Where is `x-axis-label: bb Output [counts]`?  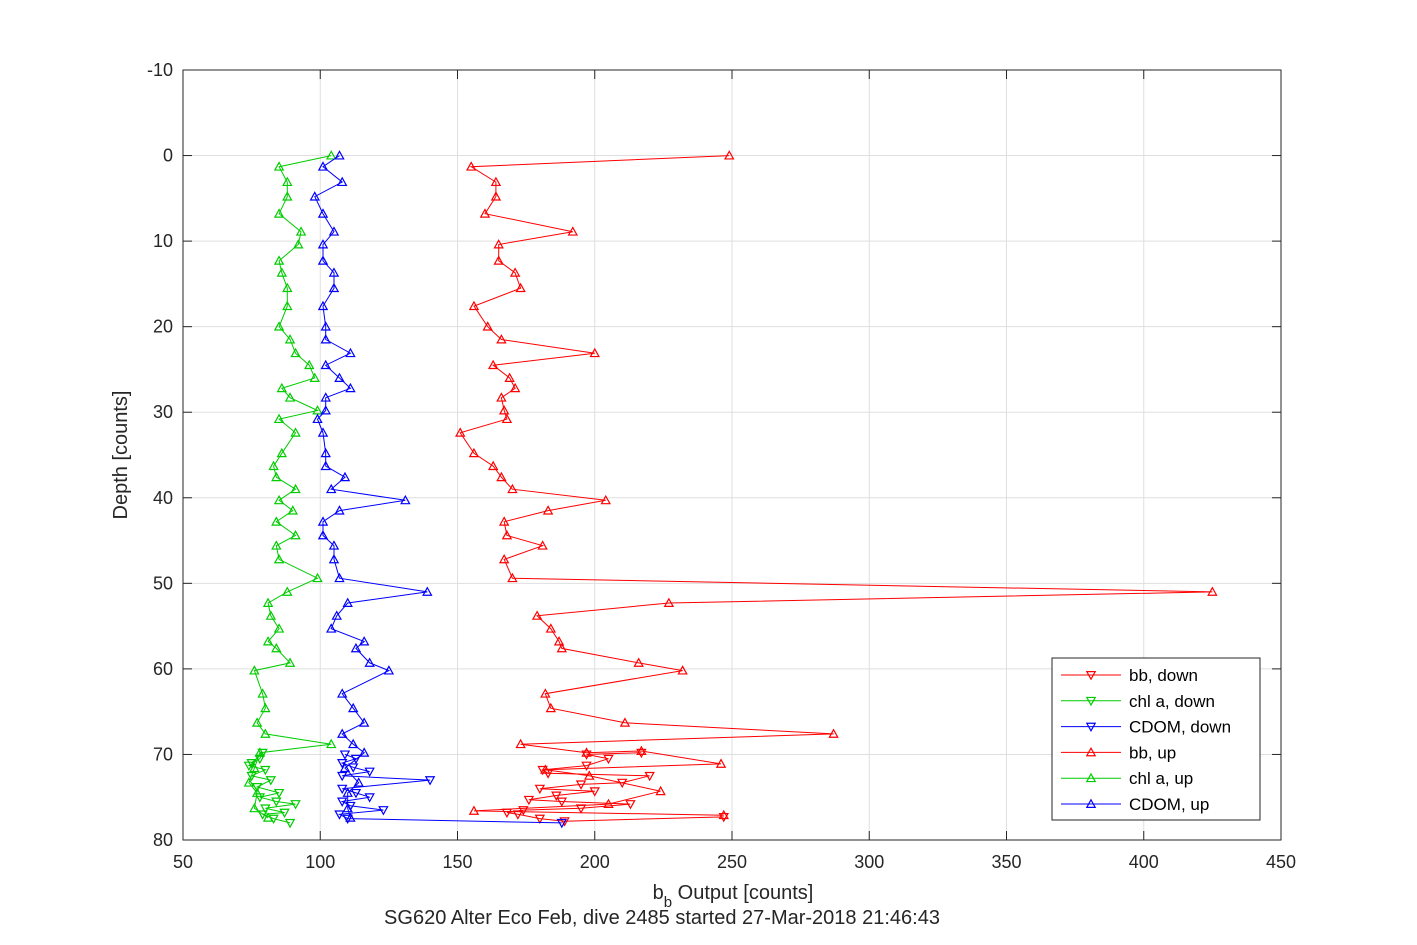 x-axis-label: bb Output [counts] is located at coordinates (733, 896).